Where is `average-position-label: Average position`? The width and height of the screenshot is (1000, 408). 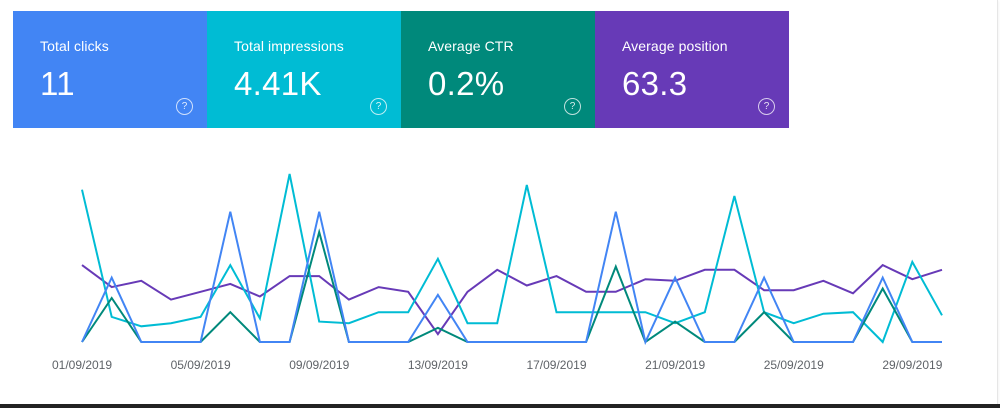 average-position-label: Average position is located at coordinates (675, 46).